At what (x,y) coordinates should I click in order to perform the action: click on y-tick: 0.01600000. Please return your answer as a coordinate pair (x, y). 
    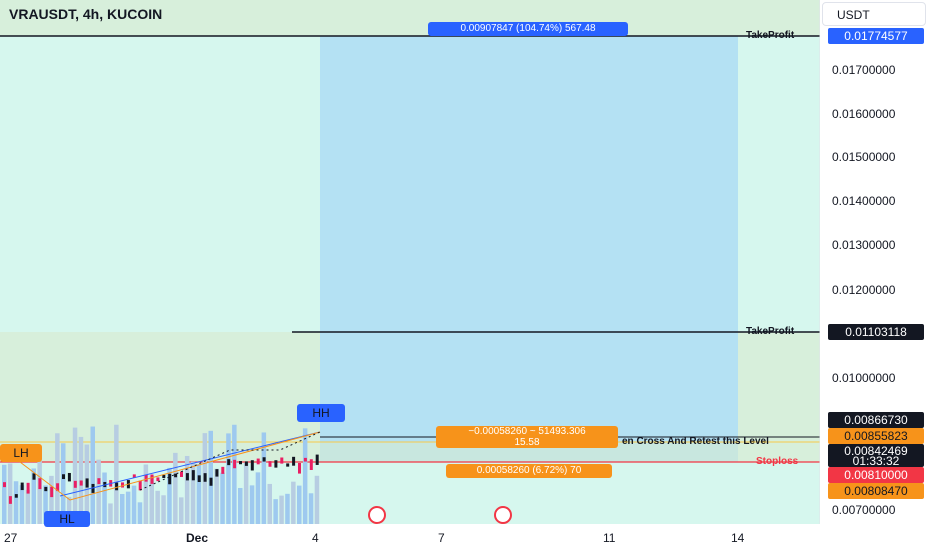
    Looking at the image, I should click on (864, 114).